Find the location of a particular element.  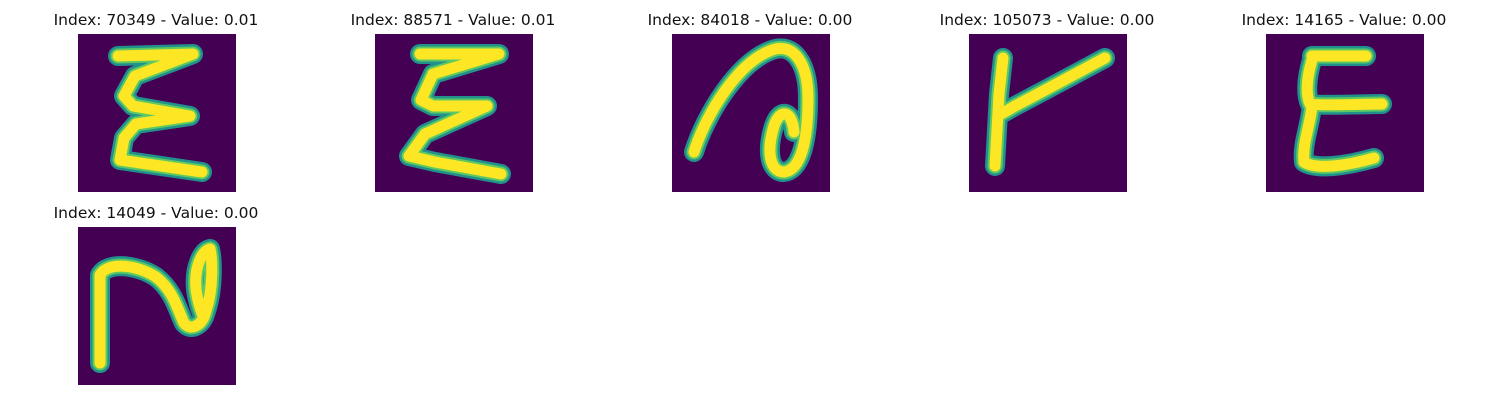

panel-caption: Index: 14049 - Value: 0.00 is located at coordinates (156, 213).